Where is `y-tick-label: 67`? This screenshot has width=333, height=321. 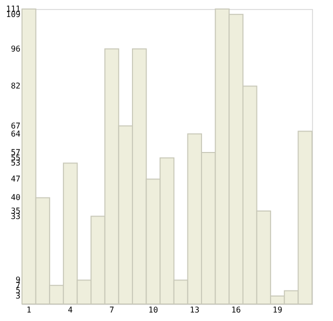 y-tick-label: 67 is located at coordinates (15, 125).